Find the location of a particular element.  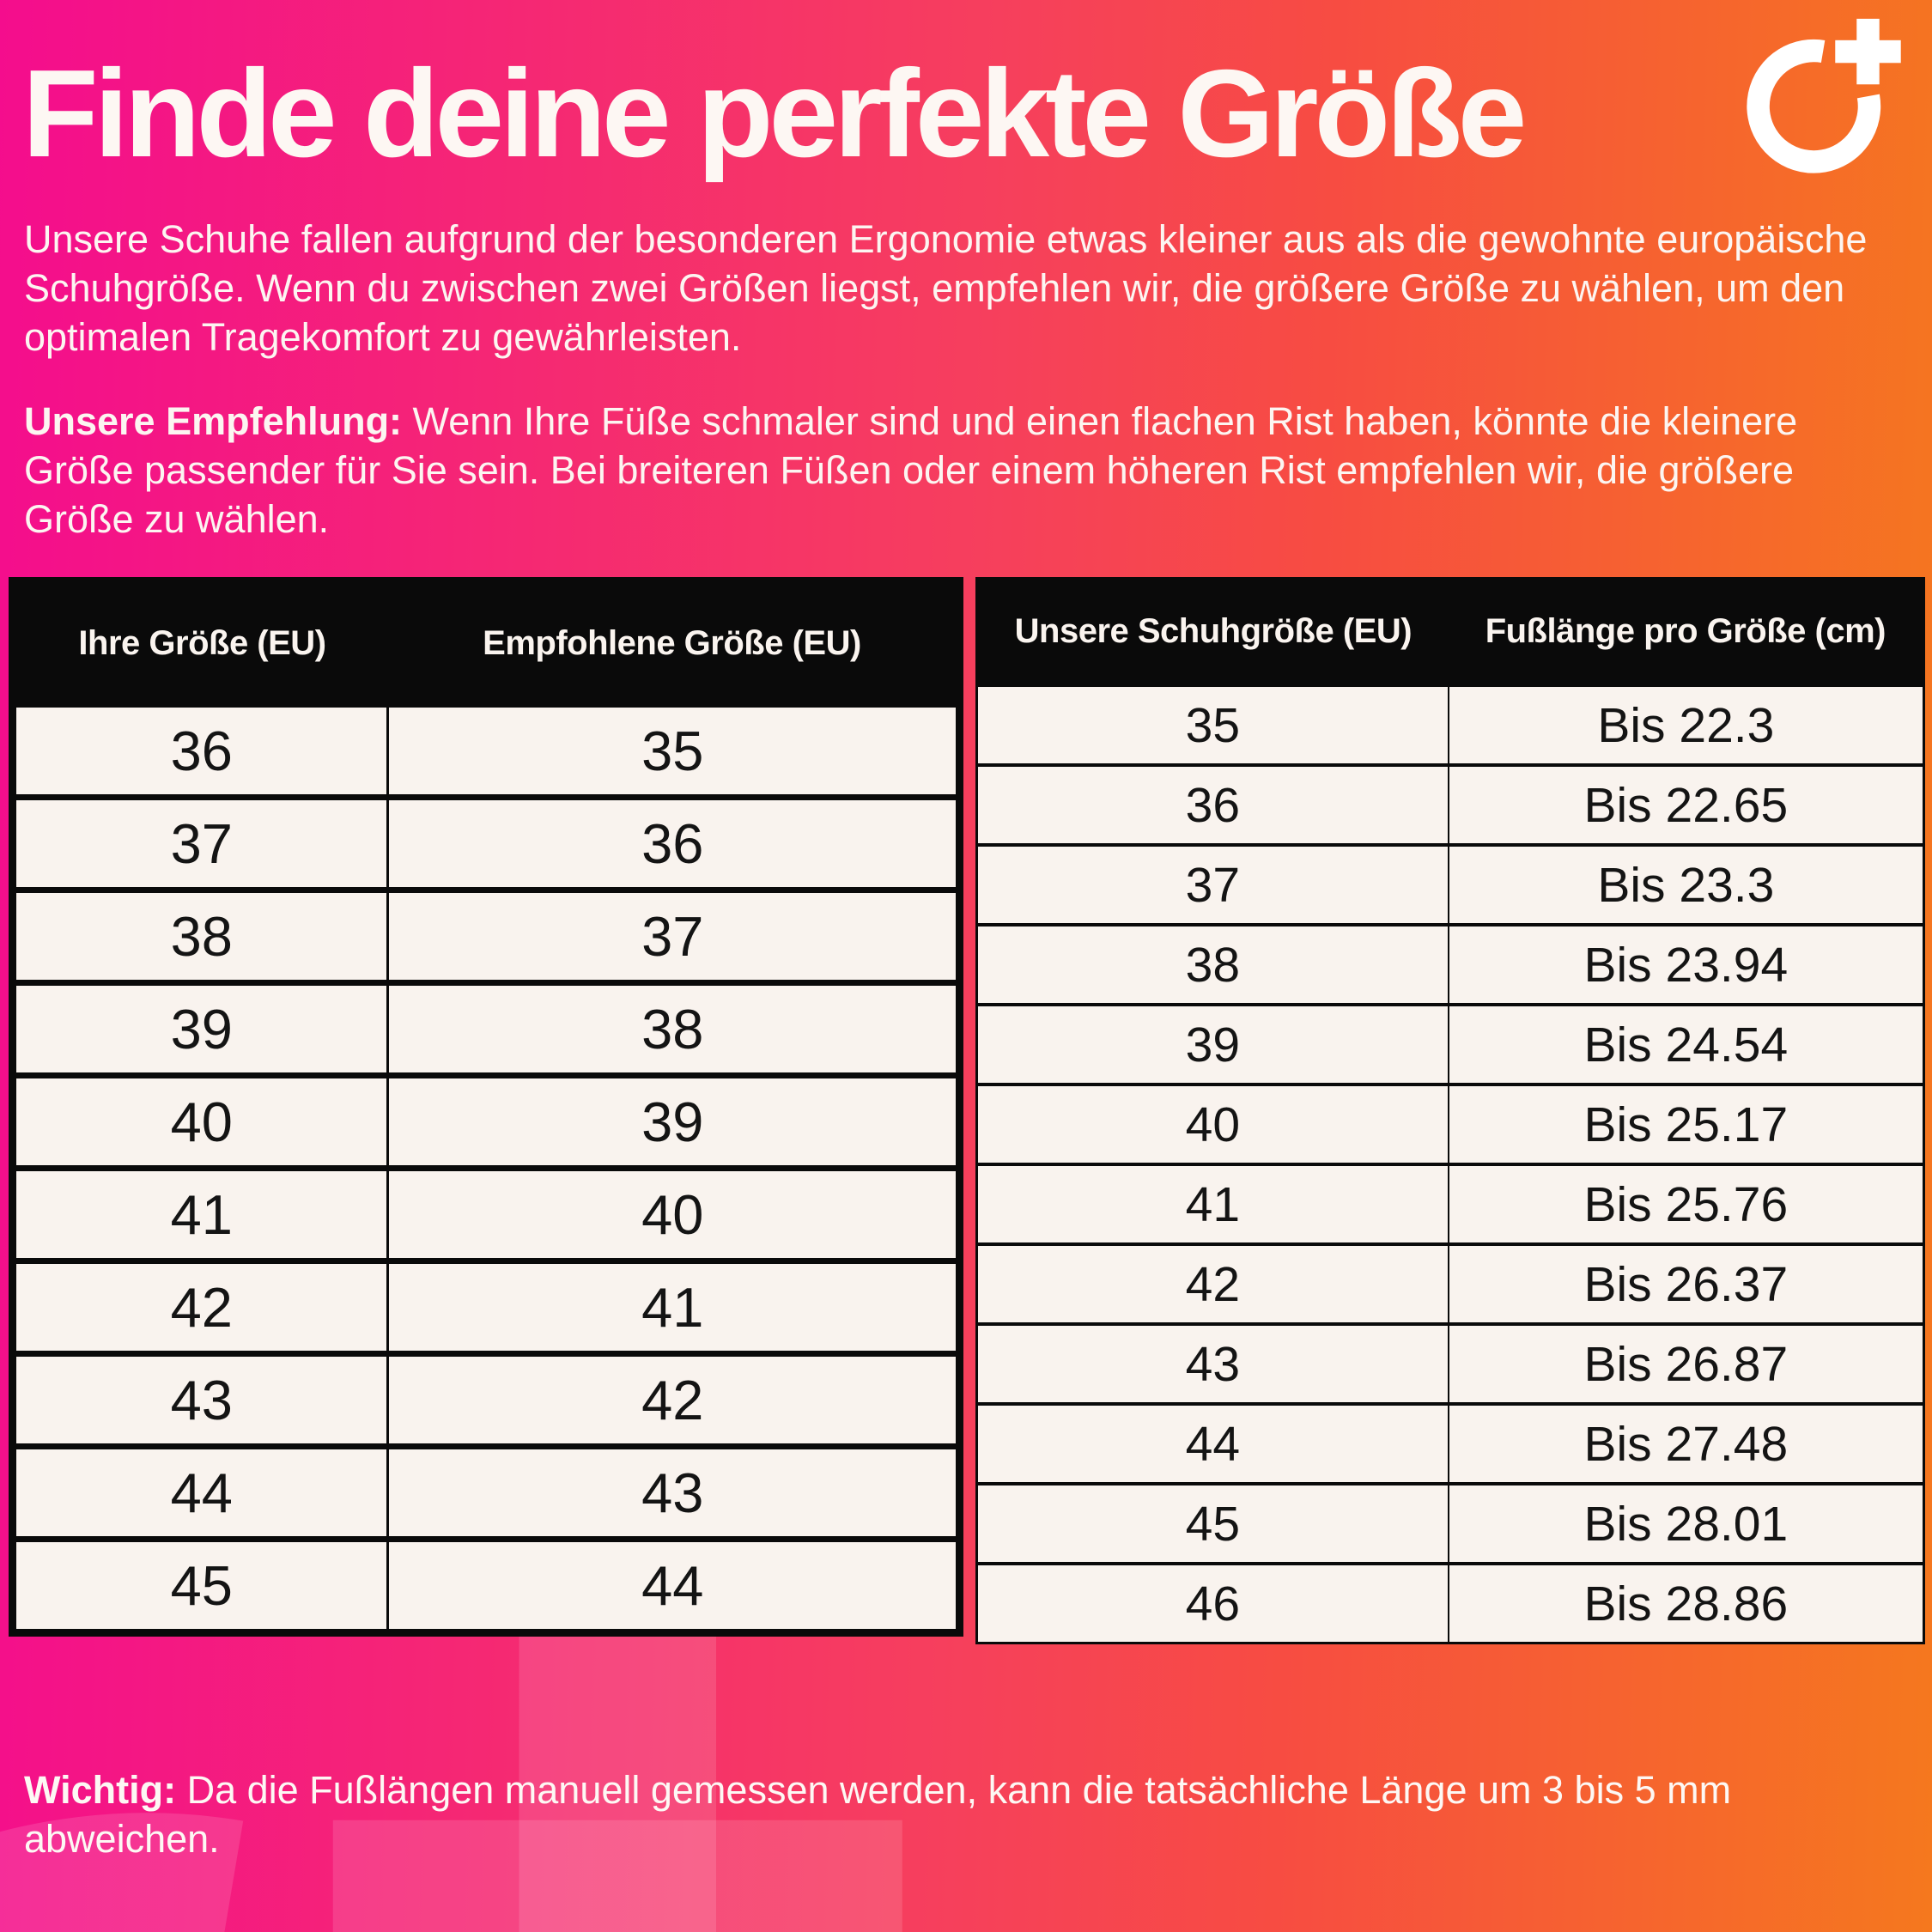

table-row: 44 43 is located at coordinates (486, 1492).